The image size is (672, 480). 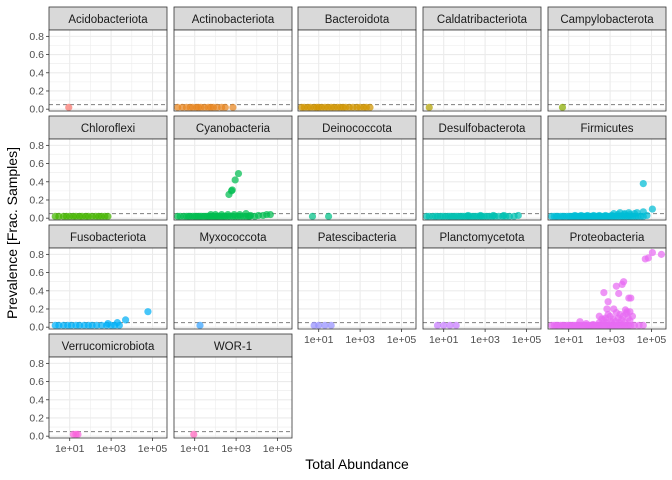 I want to click on panel-border-patescibacteria, so click(x=357, y=288).